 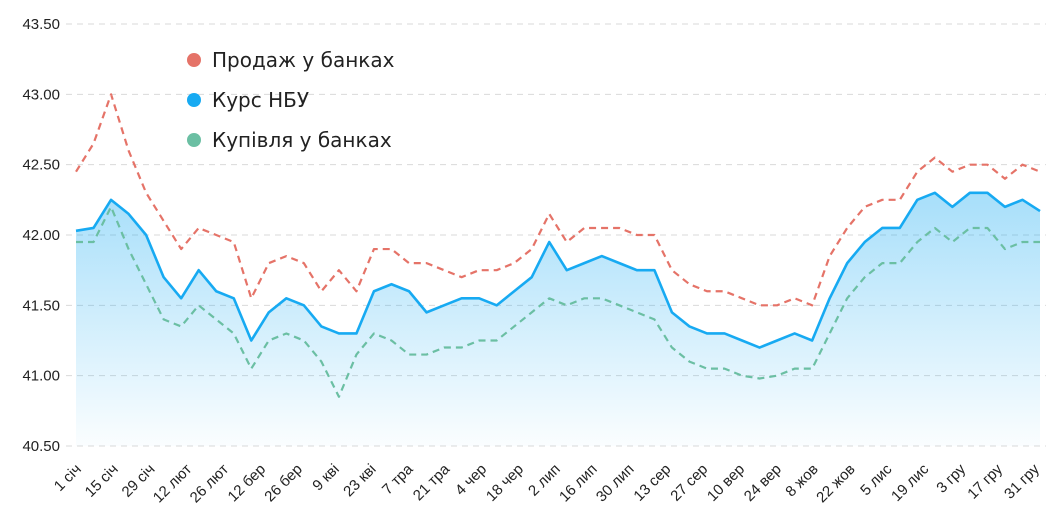 I want to click on y-tick-label: 42.00, so click(x=41, y=235).